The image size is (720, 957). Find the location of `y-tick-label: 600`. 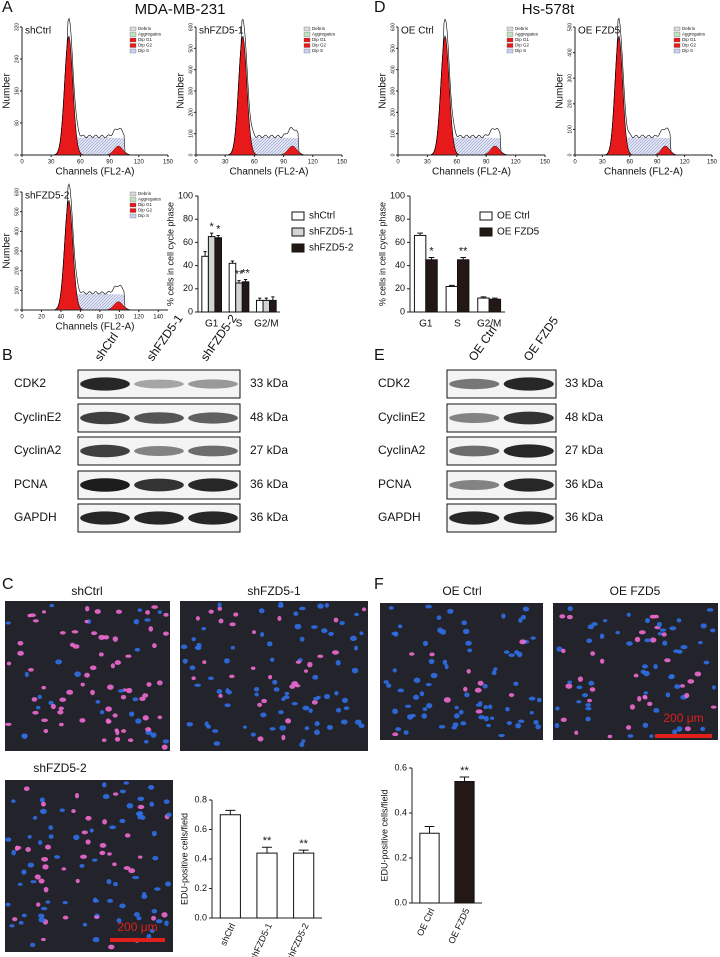

y-tick-label: 600 is located at coordinates (393, 27).